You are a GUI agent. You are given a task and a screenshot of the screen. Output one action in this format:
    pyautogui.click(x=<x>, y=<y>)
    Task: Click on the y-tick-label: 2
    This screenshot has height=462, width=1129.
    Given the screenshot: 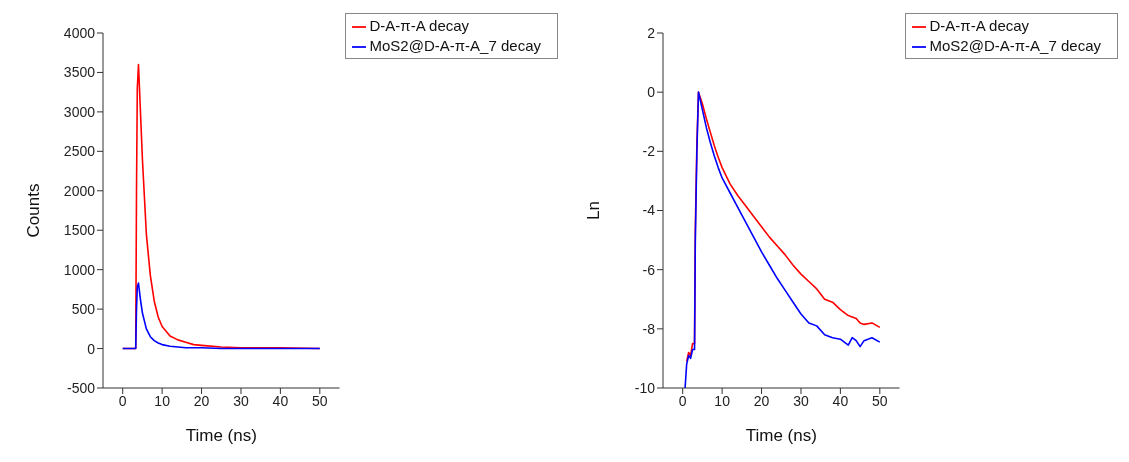 What is the action you would take?
    pyautogui.click(x=651, y=32)
    